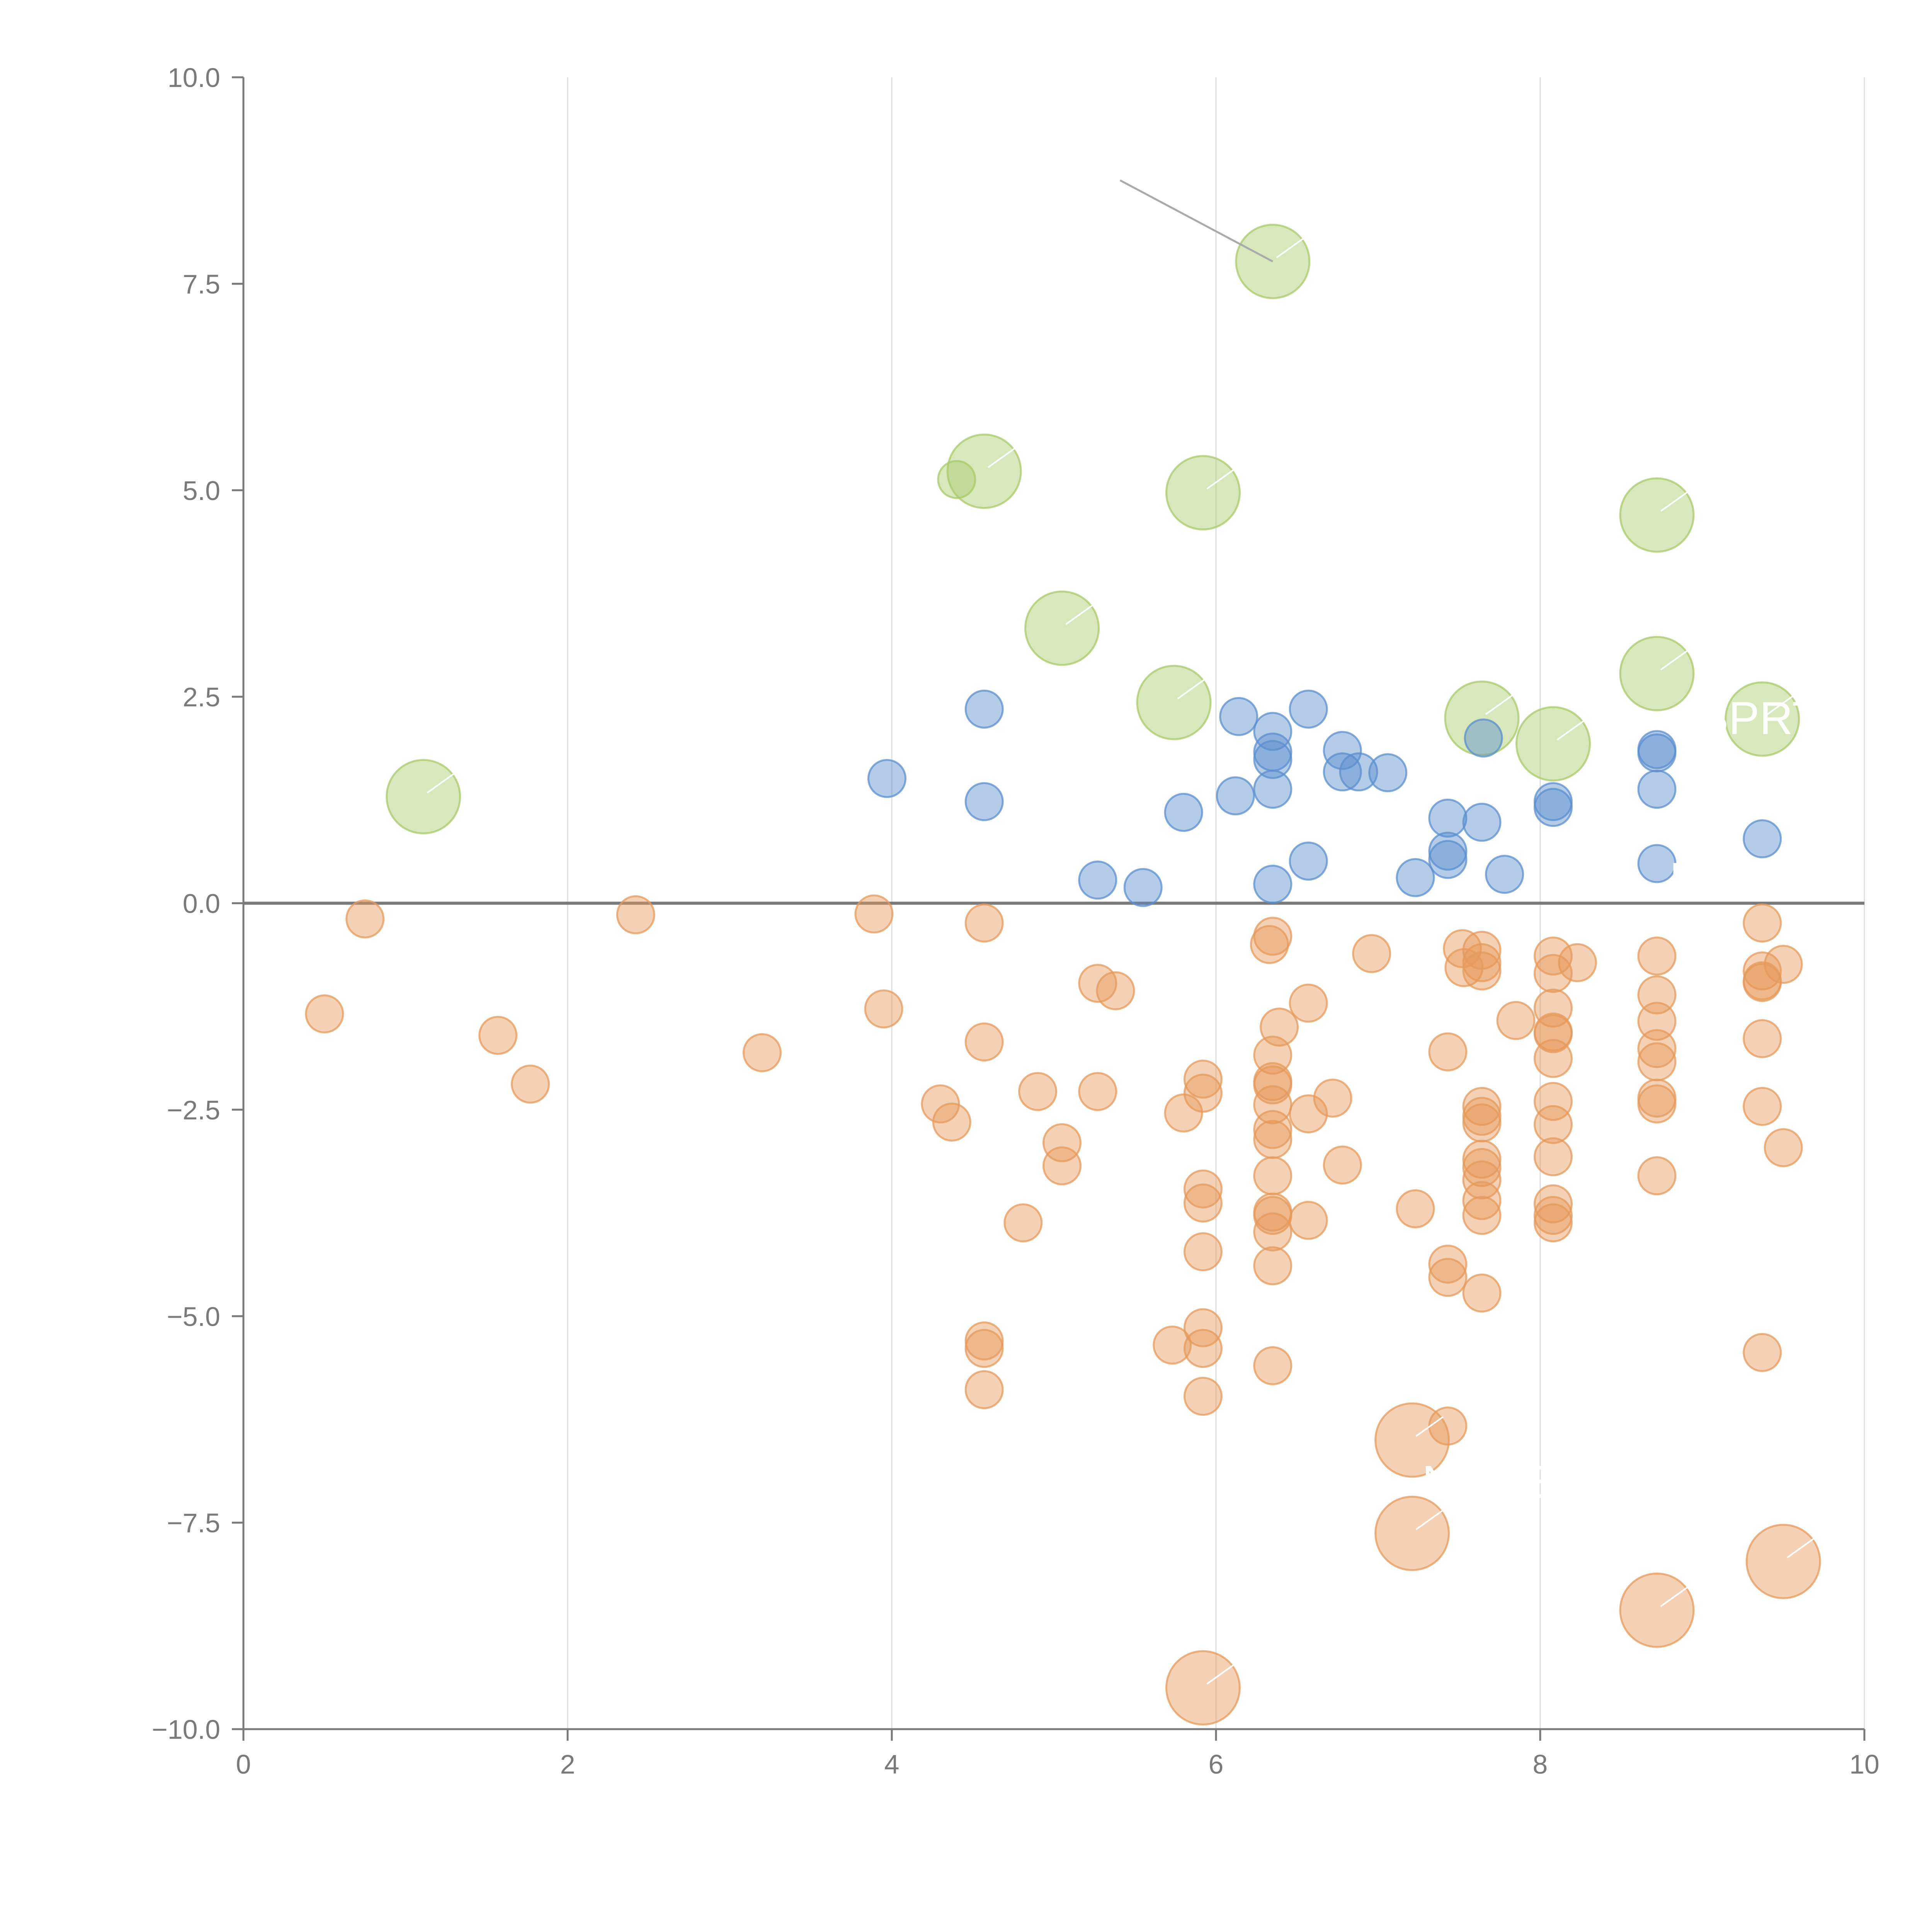 The image size is (1932, 1932). I want to click on annotation-label: NWBE, so click(1491, 1482).